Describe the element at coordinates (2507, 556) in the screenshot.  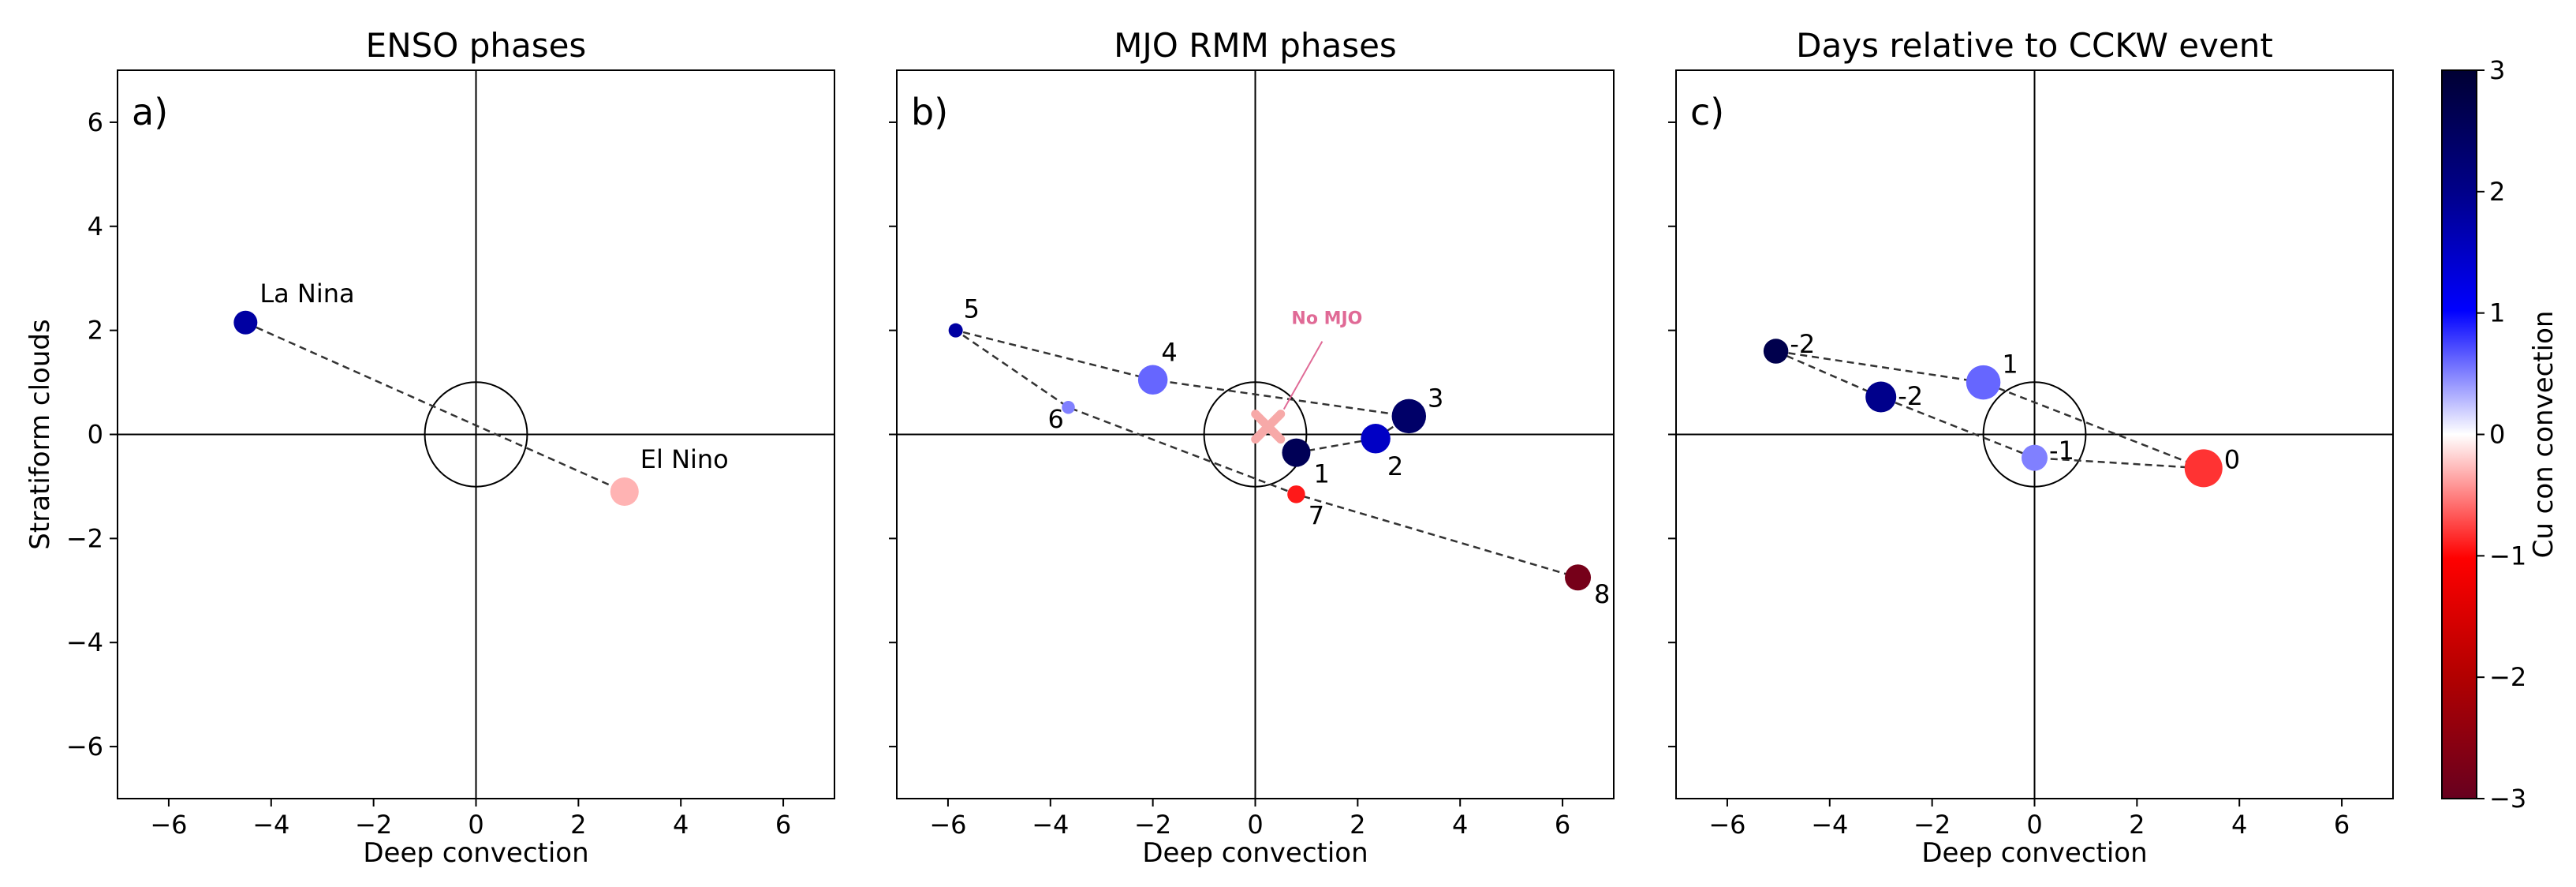
I see `colorbar-tick-label: −1` at that location.